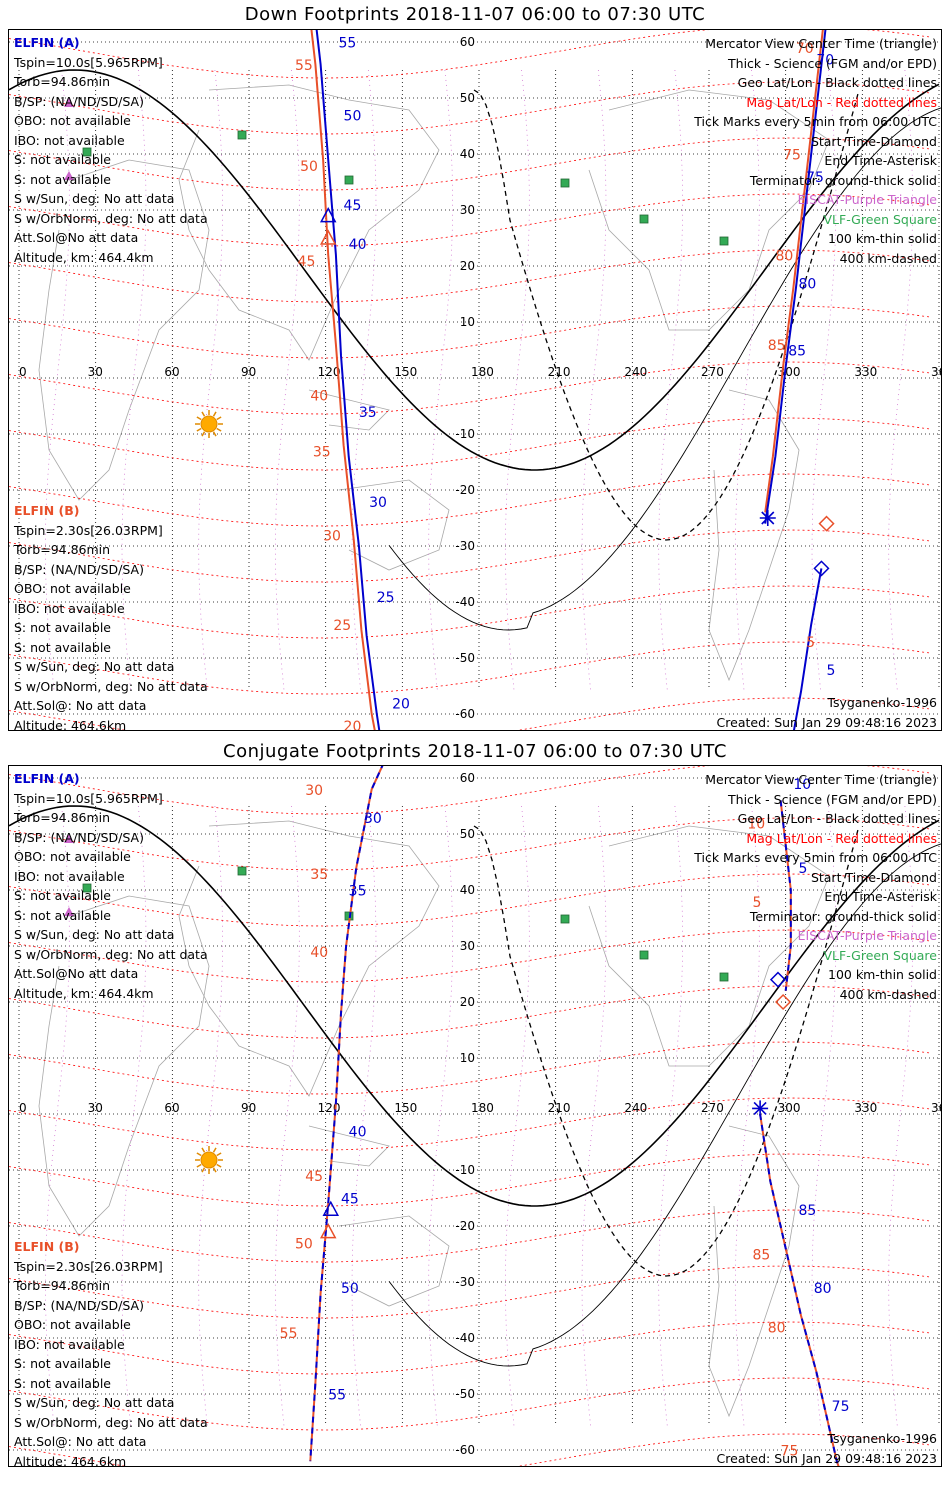 The height and width of the screenshot is (1500, 950). What do you see at coordinates (69, 838) in the screenshot?
I see `eiscat-station-icon` at bounding box center [69, 838].